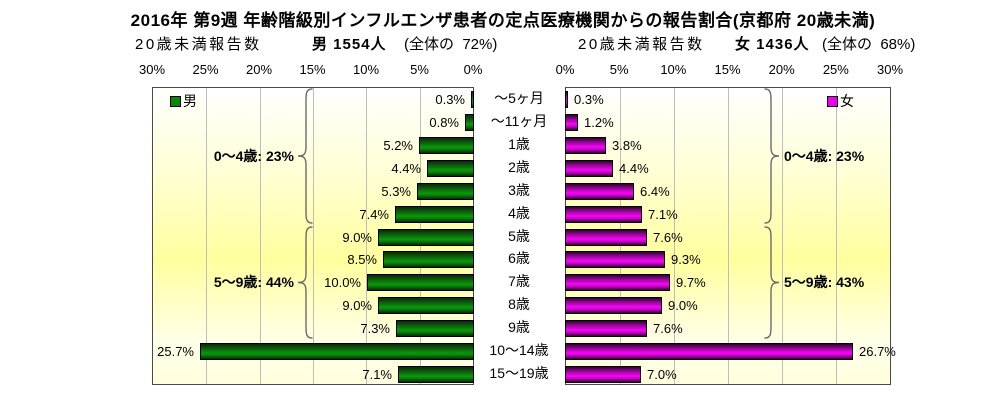  Describe the element at coordinates (396, 191) in the screenshot. I see `male-bar-value: 5.3%` at that location.